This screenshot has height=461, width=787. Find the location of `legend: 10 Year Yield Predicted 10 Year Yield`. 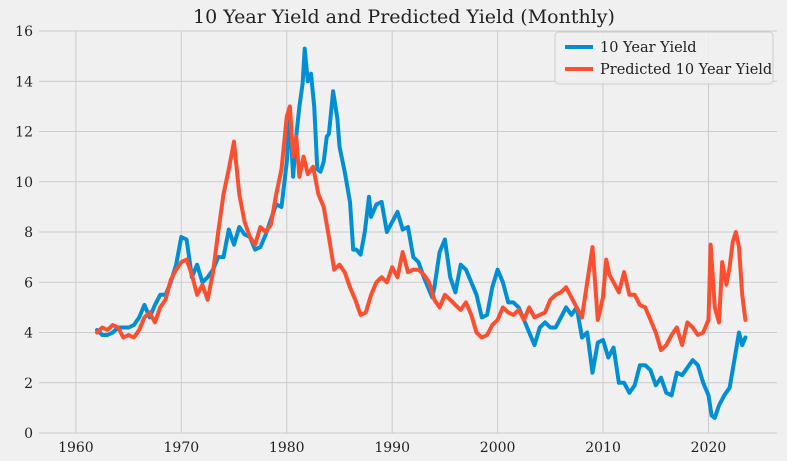

legend: 10 Year Yield Predicted 10 Year Yield is located at coordinates (664, 58).